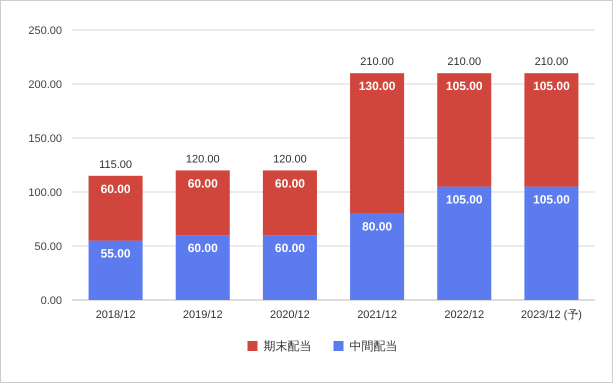  What do you see at coordinates (377, 315) in the screenshot?
I see `x-tick-label: 2021/12` at bounding box center [377, 315].